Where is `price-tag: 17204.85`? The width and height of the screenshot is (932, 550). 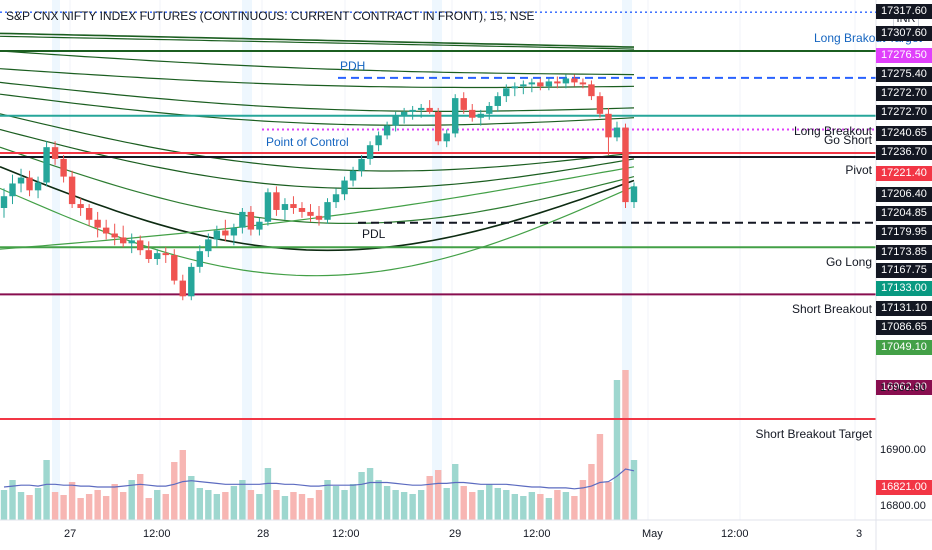 price-tag: 17204.85 is located at coordinates (904, 213).